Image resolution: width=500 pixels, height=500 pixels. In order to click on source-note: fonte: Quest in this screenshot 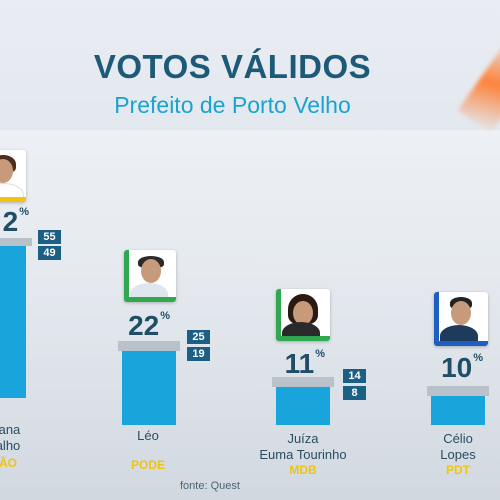, I will do `click(210, 486)`.